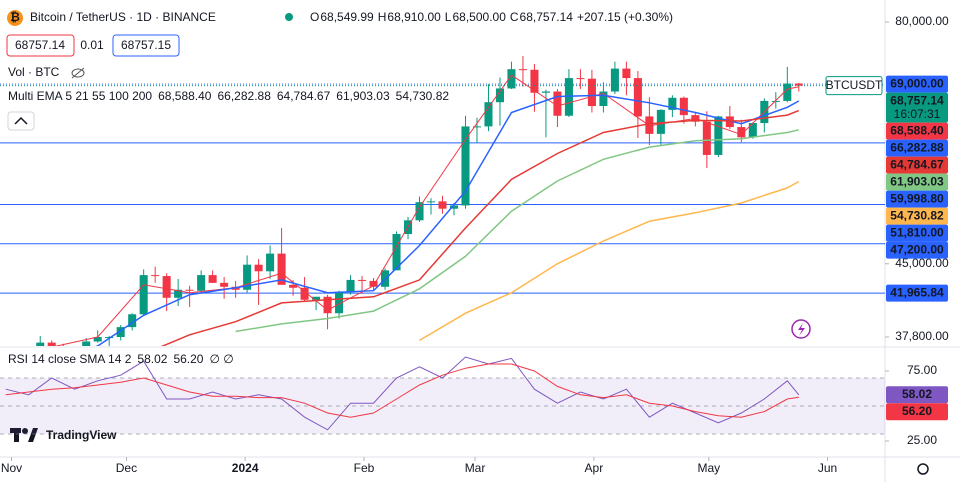  What do you see at coordinates (922, 263) in the screenshot?
I see `y-tick-label: 45,000.00` at bounding box center [922, 263].